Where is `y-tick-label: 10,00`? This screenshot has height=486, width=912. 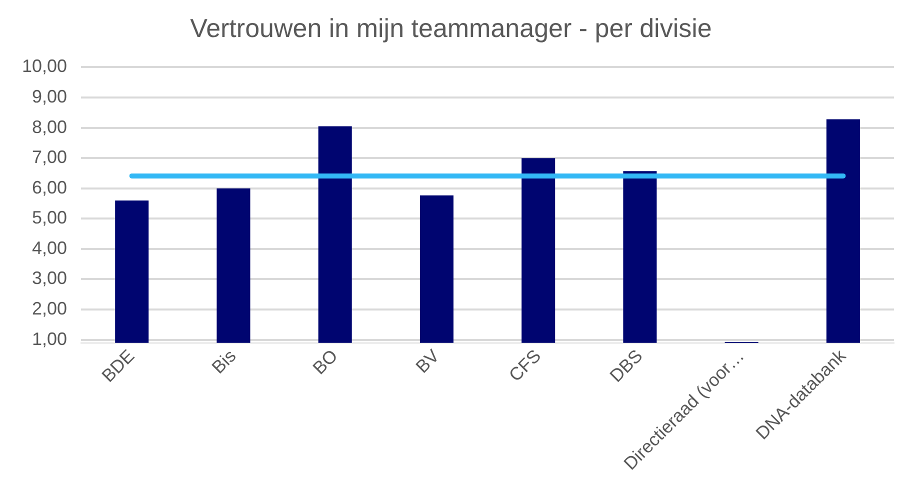 y-tick-label: 10,00 is located at coordinates (45, 66).